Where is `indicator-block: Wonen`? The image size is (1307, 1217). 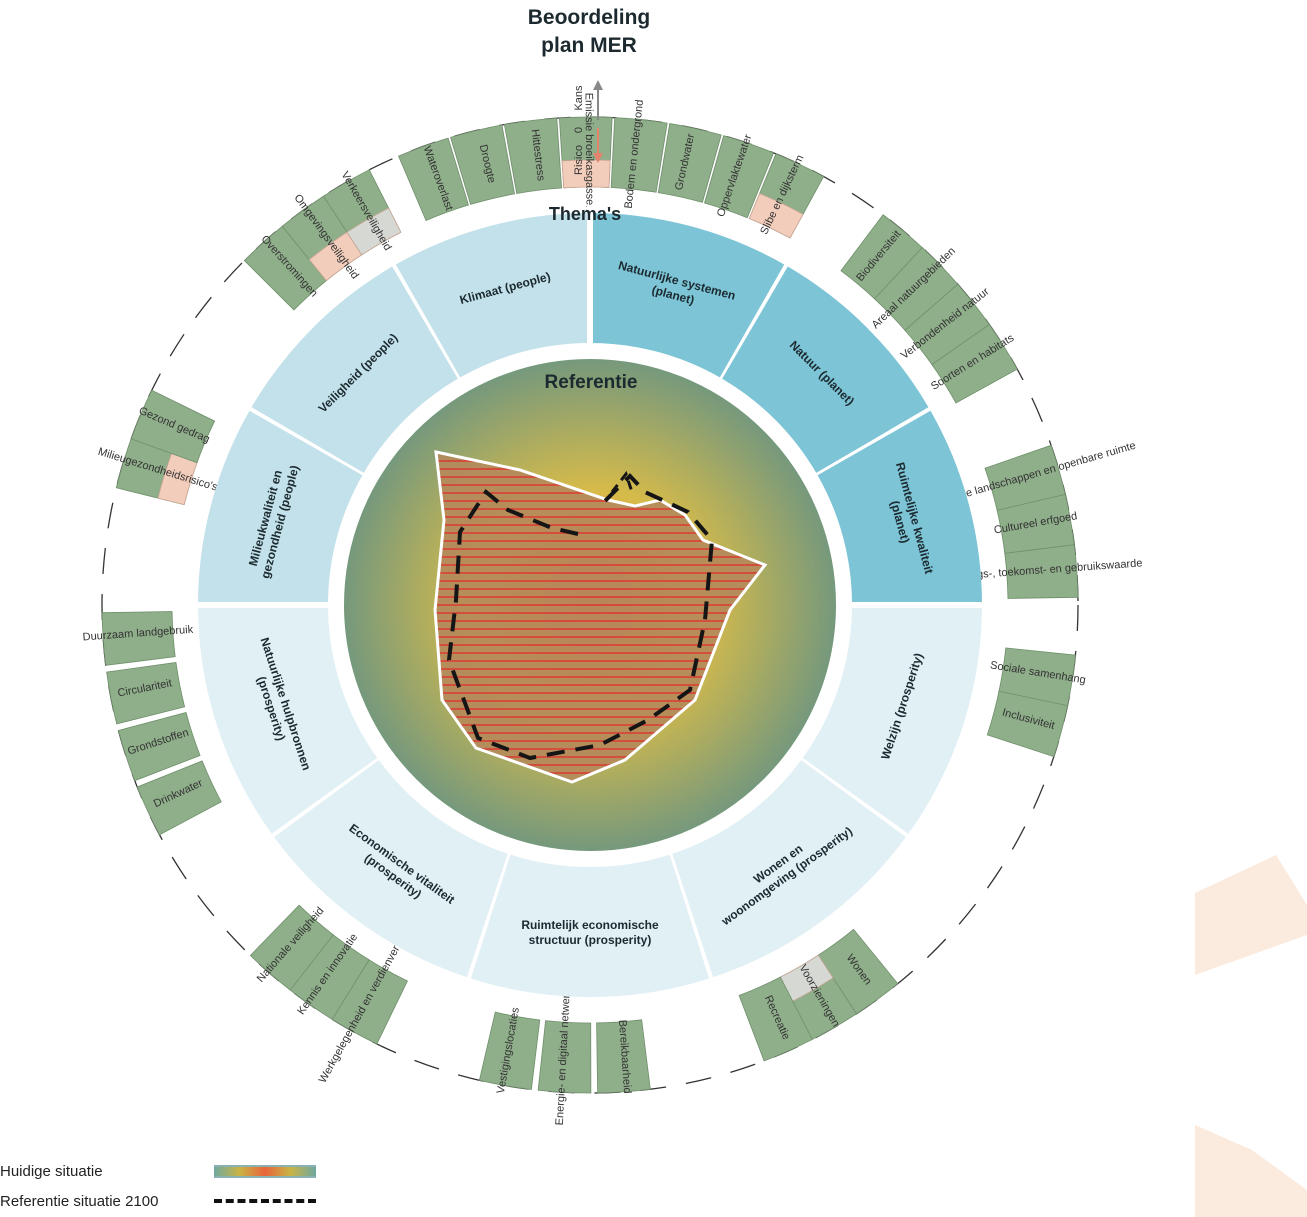 indicator-block: Wonen is located at coordinates (857, 972).